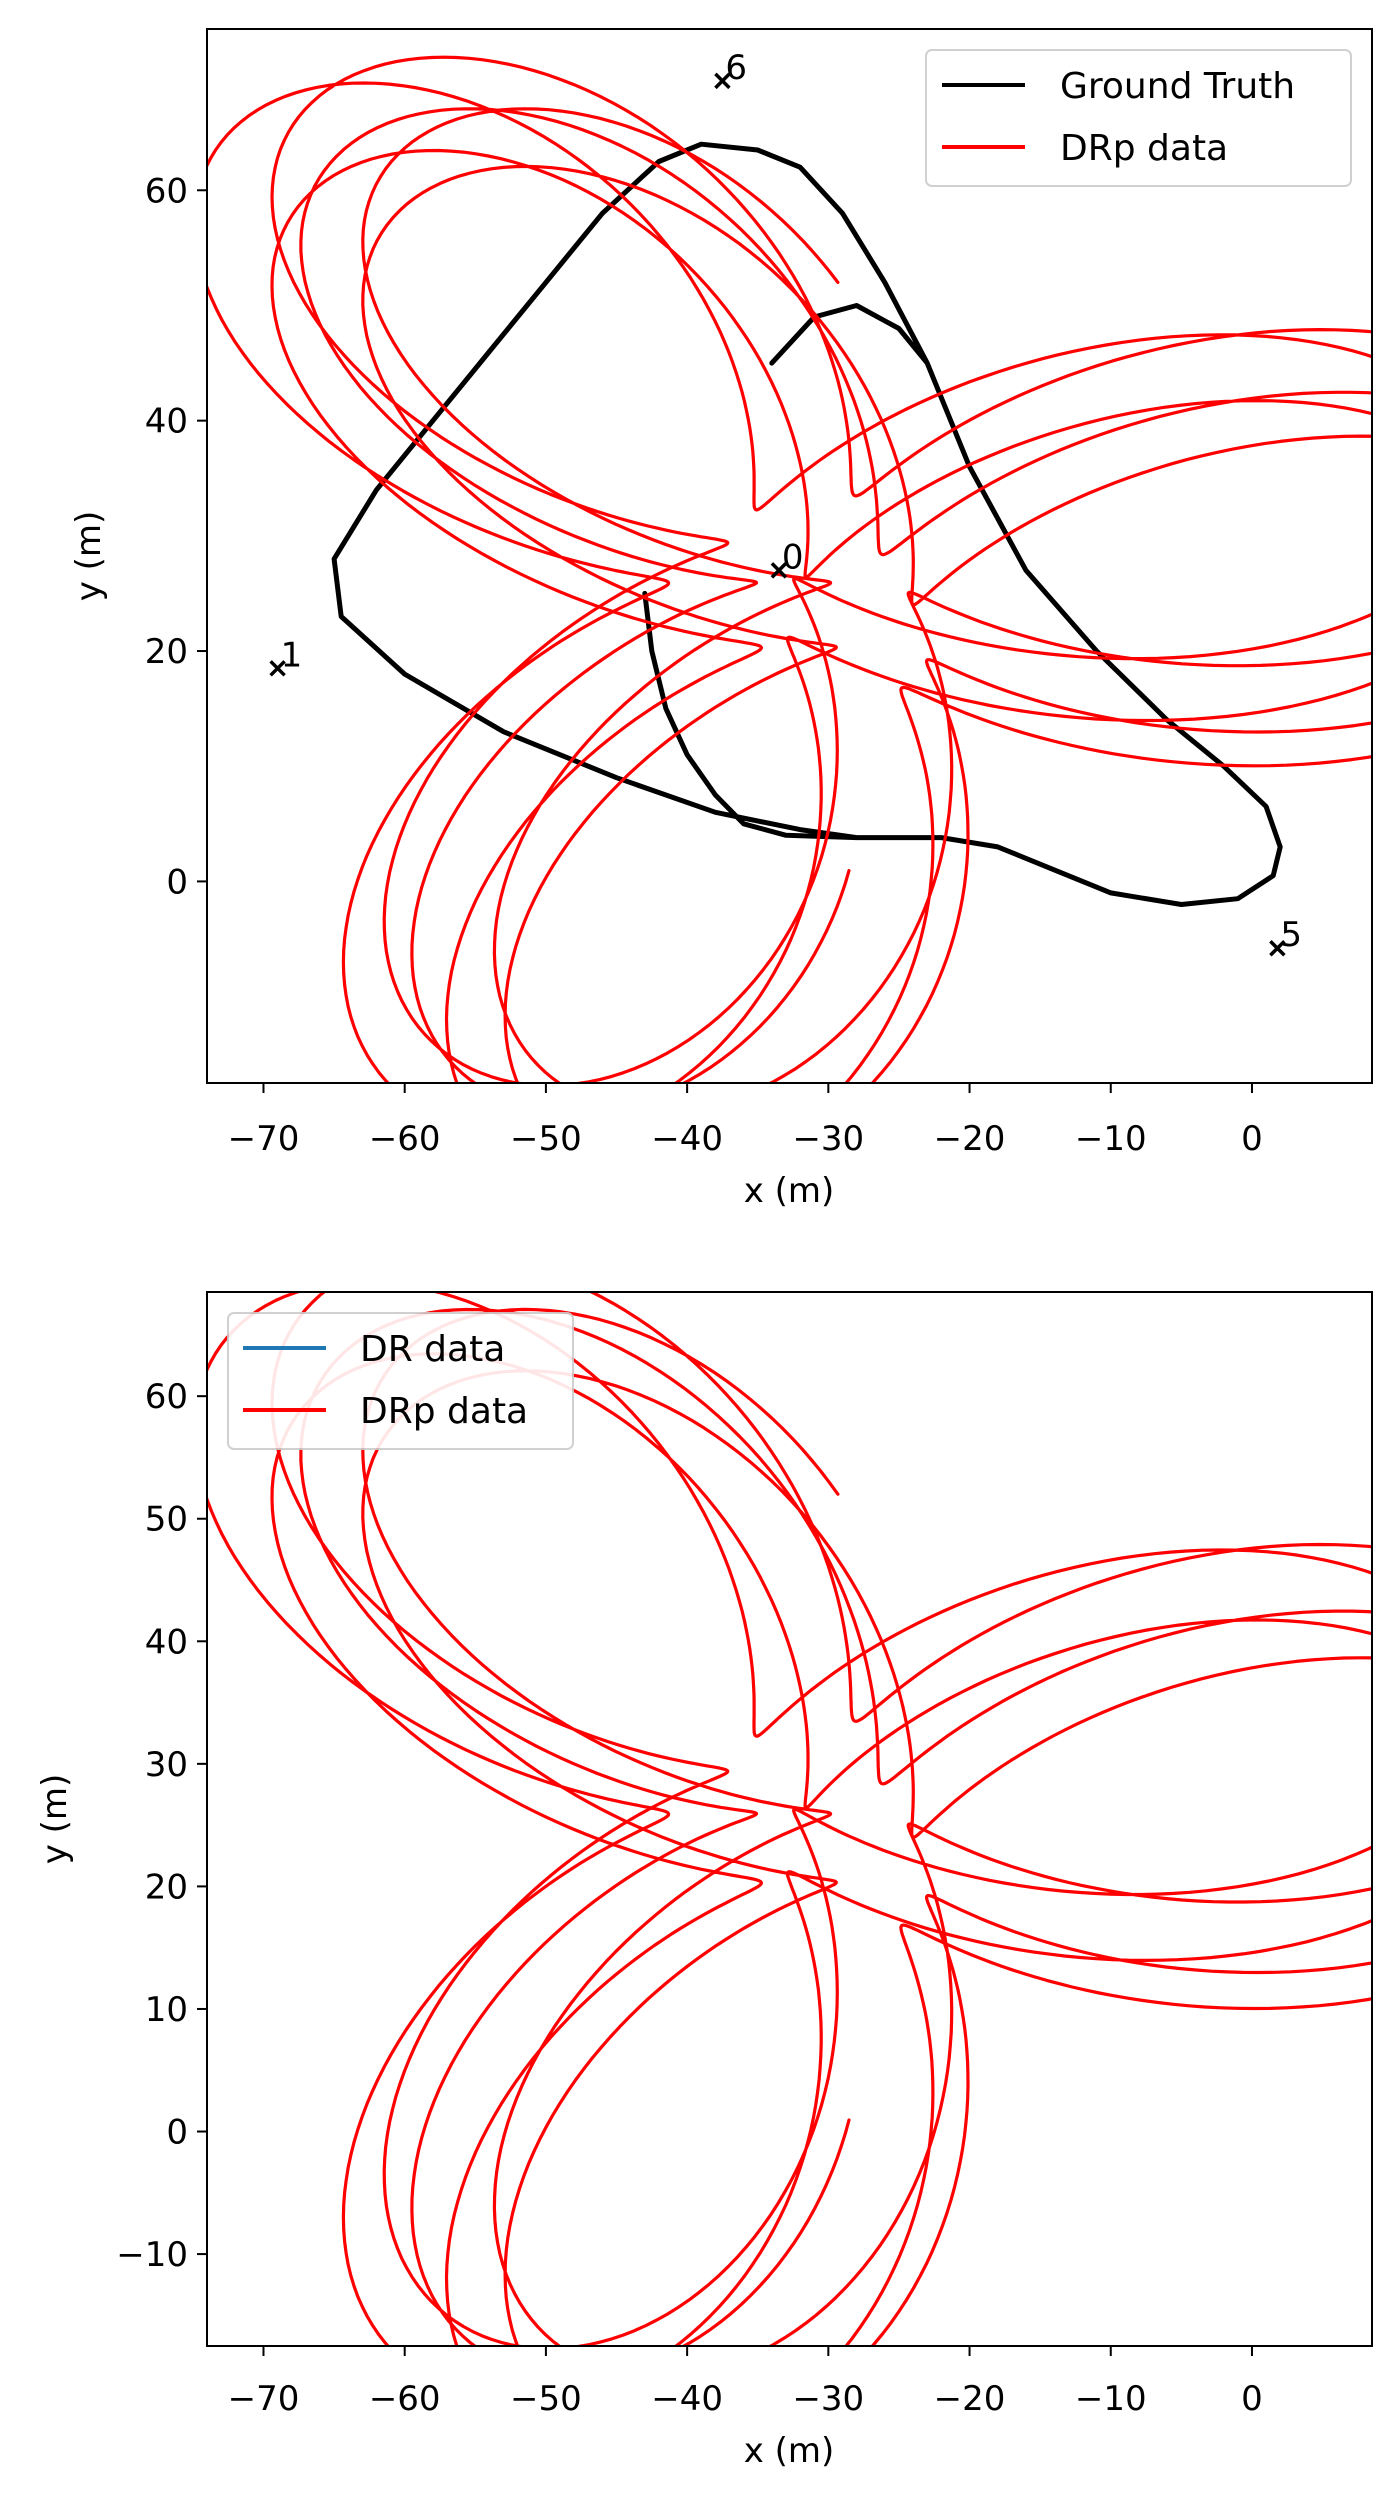  What do you see at coordinates (1291, 935) in the screenshot?
I see `top-marker-label: 5` at bounding box center [1291, 935].